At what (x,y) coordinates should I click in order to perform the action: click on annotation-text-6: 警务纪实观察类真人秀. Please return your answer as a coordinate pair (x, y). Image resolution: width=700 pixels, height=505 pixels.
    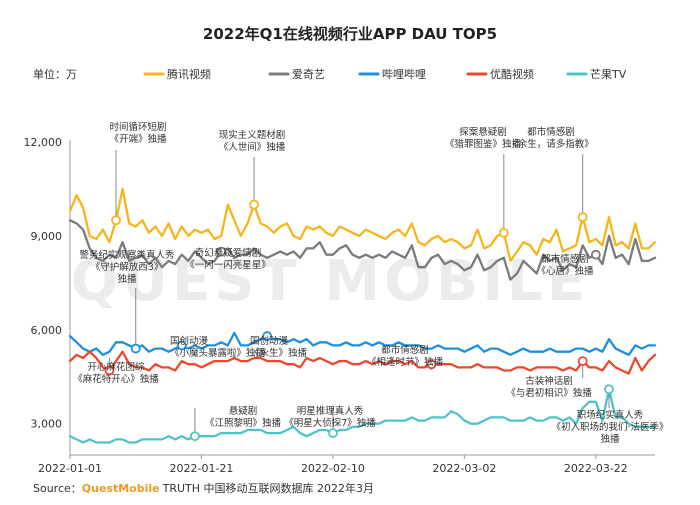
    Looking at the image, I should click on (127, 255).